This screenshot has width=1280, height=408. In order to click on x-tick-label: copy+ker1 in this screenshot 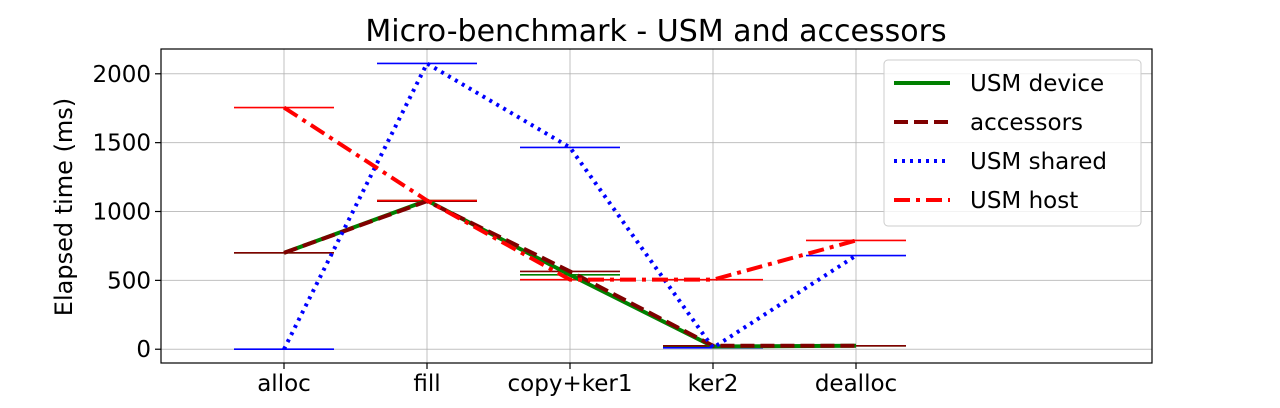, I will do `click(570, 384)`.